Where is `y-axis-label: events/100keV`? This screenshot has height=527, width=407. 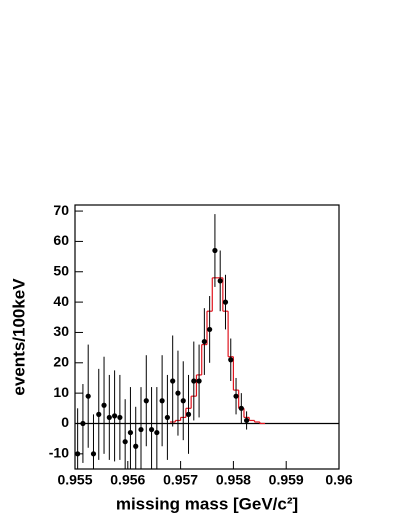
y-axis-label: events/100keV is located at coordinates (18, 337).